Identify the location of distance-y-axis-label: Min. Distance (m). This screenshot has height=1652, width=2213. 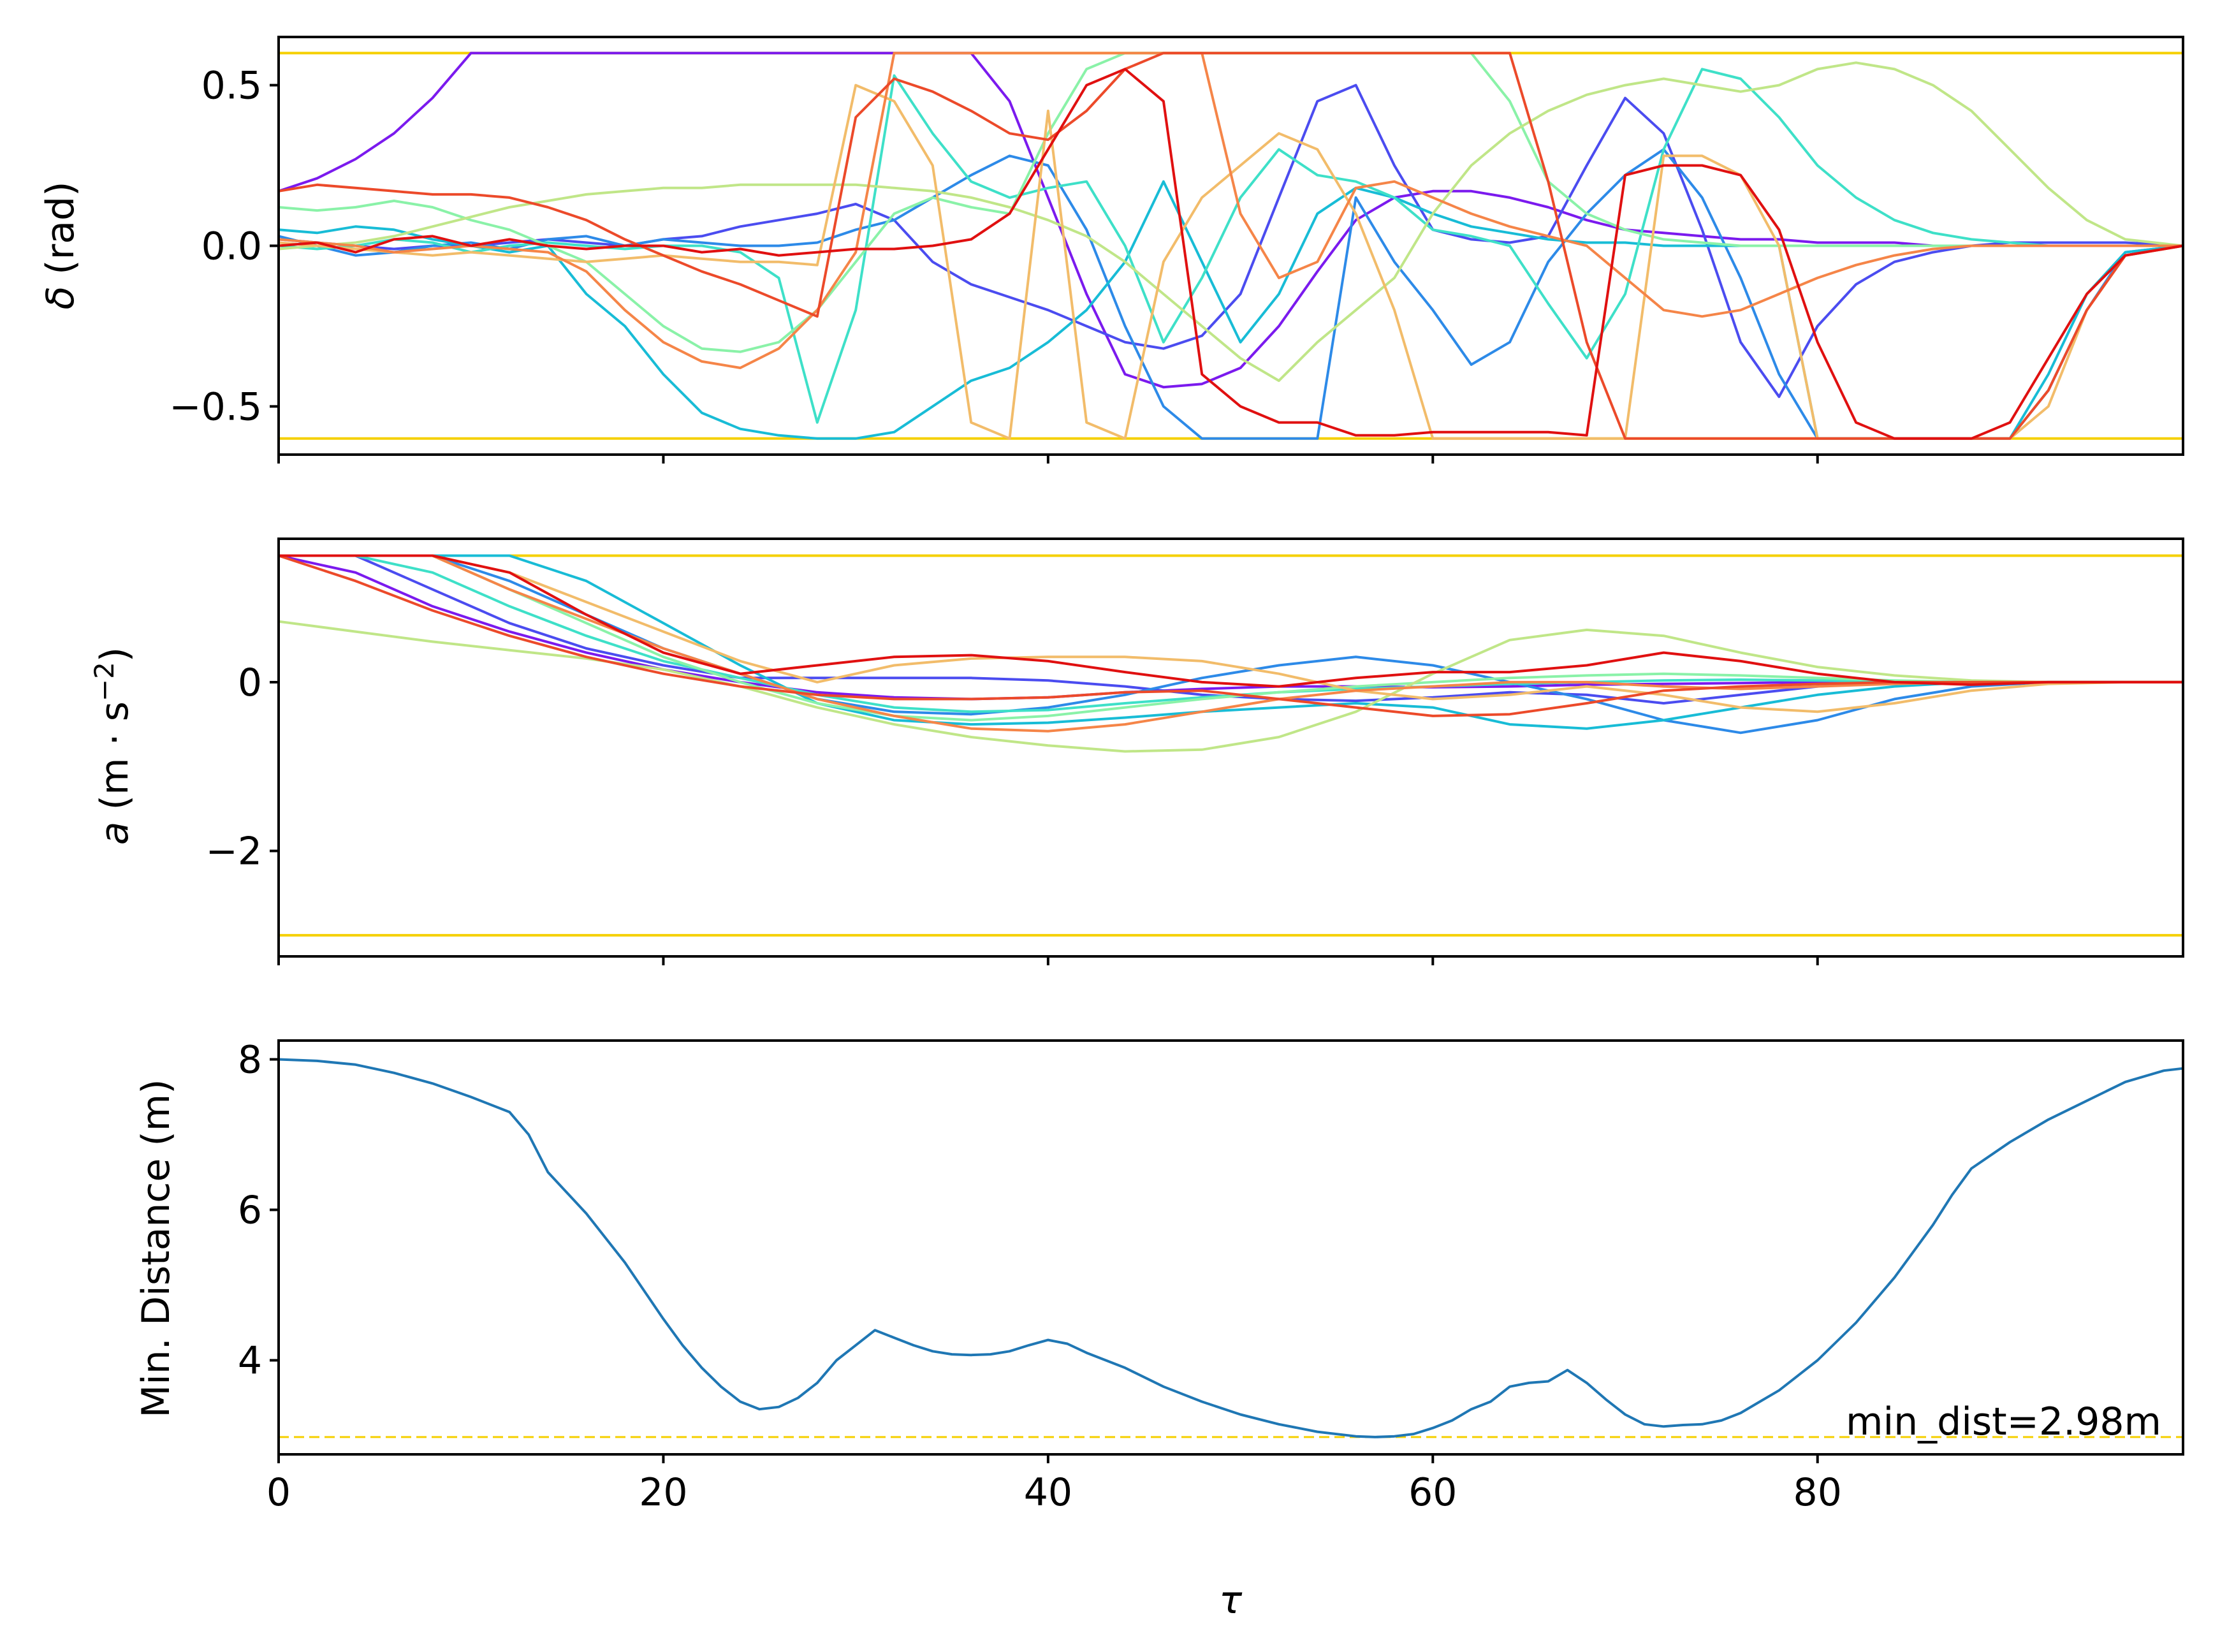
(156, 1248).